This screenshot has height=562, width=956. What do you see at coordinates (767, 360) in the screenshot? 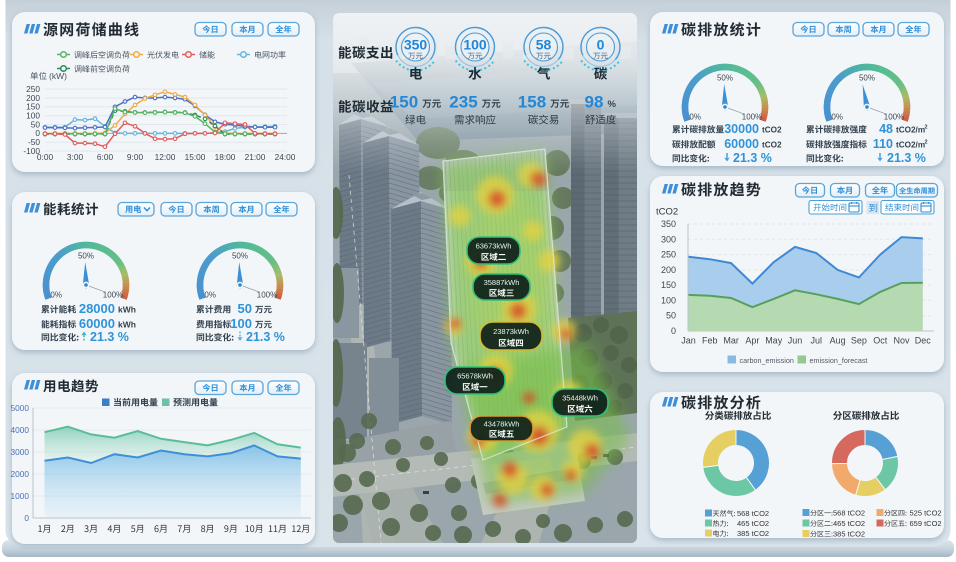
I see `svg-text: carbon_emission` at bounding box center [767, 360].